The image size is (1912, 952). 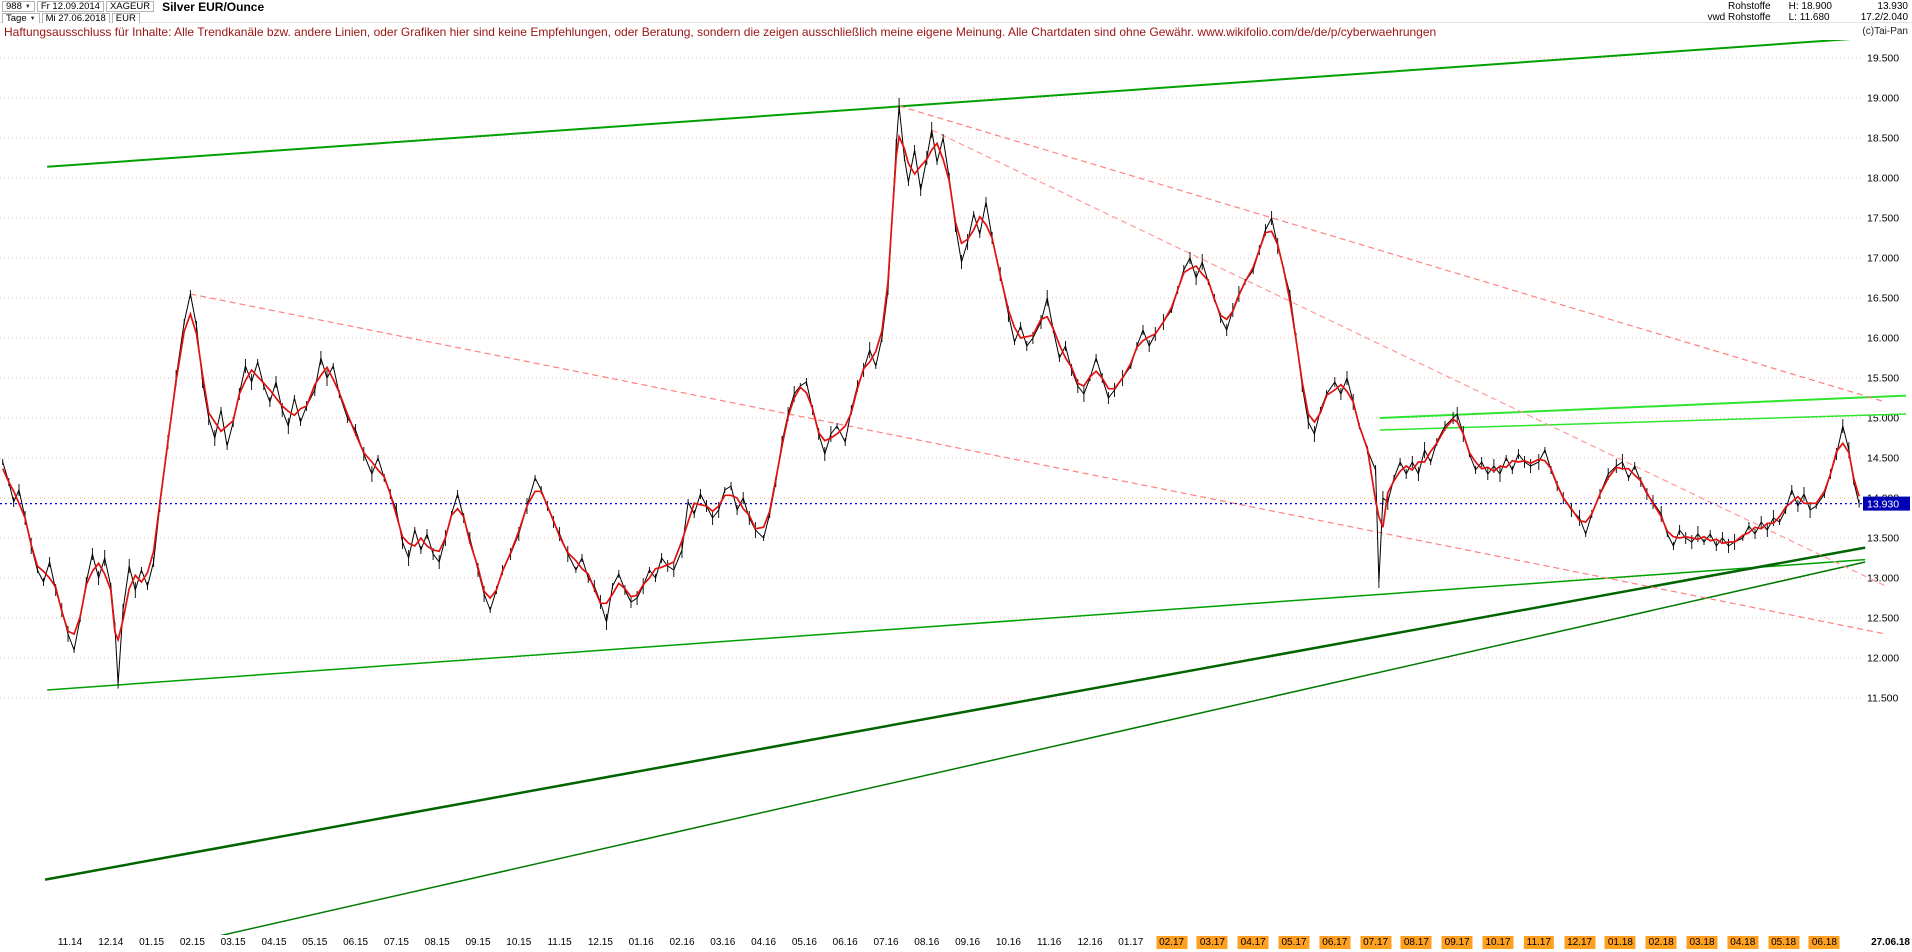 I want to click on last-price-tag, so click(x=1886, y=503).